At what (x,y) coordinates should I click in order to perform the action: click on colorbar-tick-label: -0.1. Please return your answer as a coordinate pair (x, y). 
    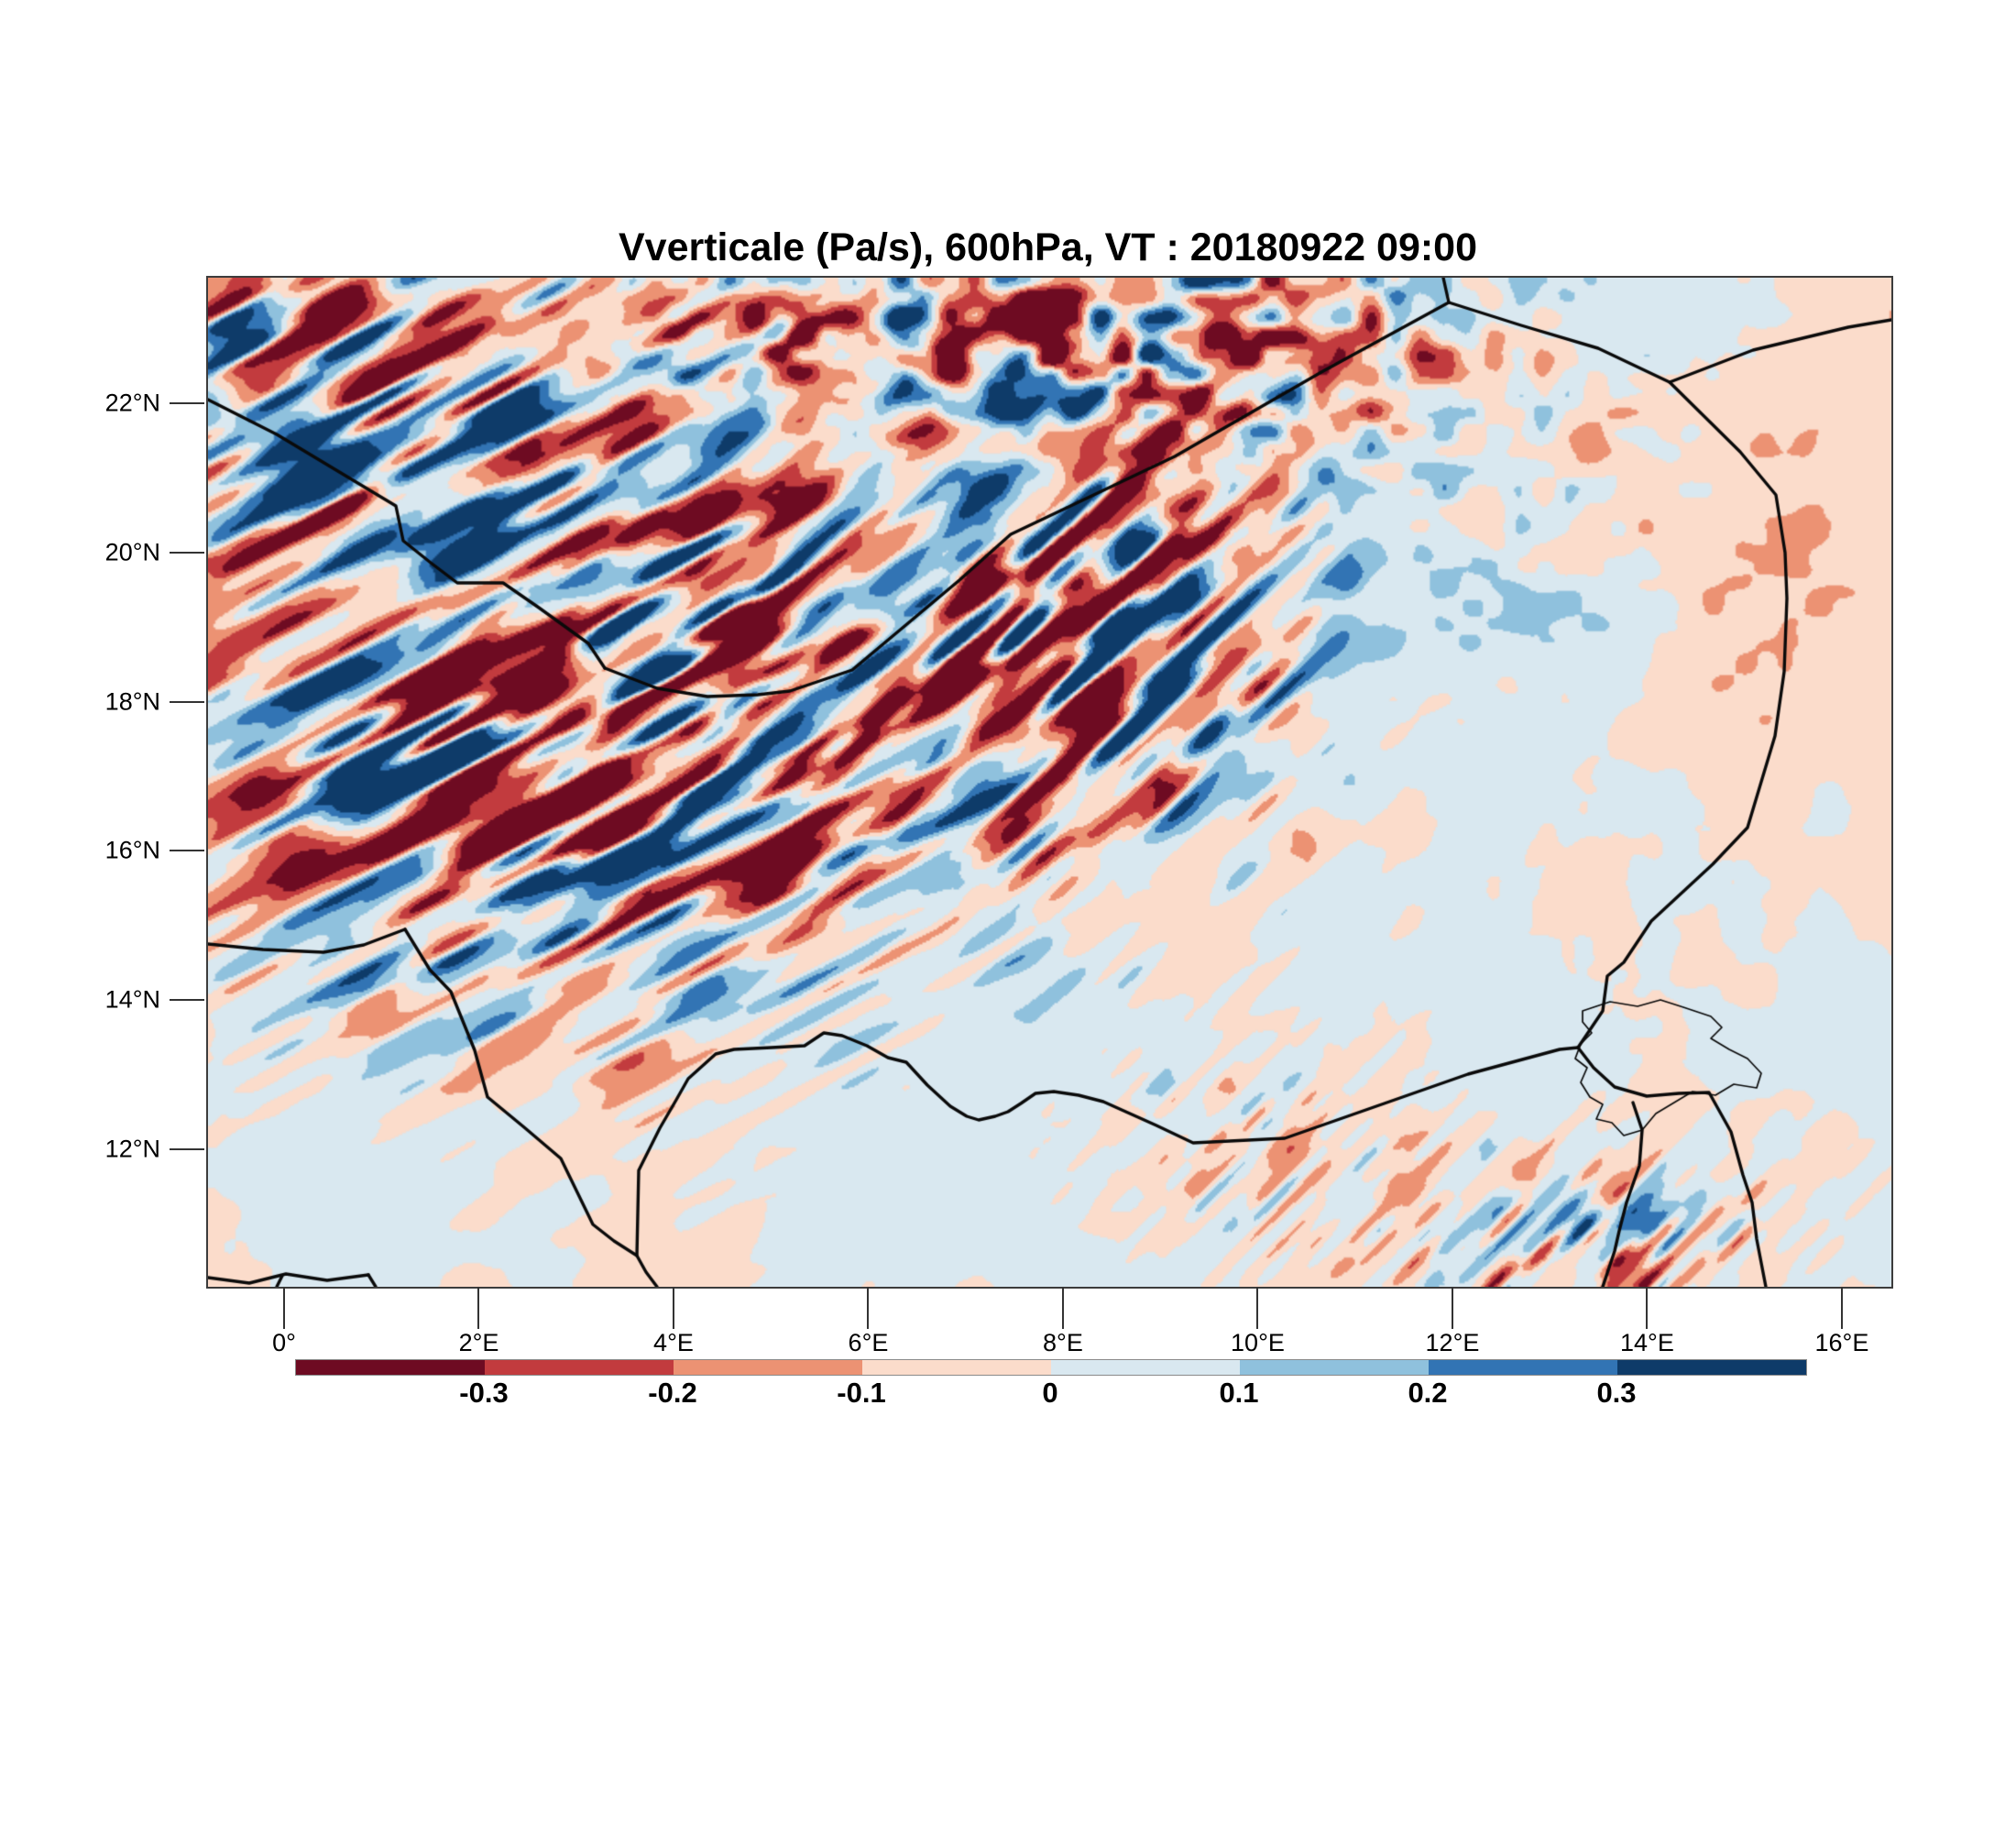
    Looking at the image, I should click on (861, 1393).